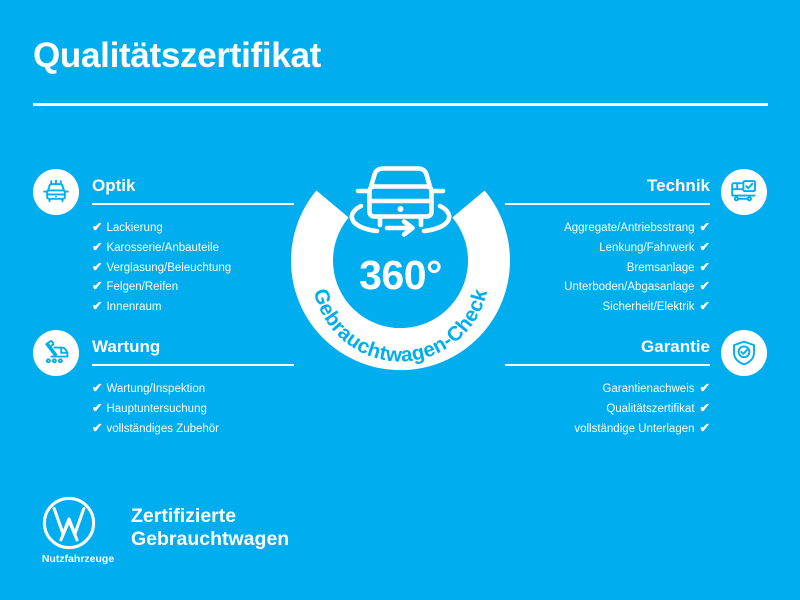 The height and width of the screenshot is (600, 800). Describe the element at coordinates (134, 307) in the screenshot. I see `list-item-label: Innenraum` at that location.